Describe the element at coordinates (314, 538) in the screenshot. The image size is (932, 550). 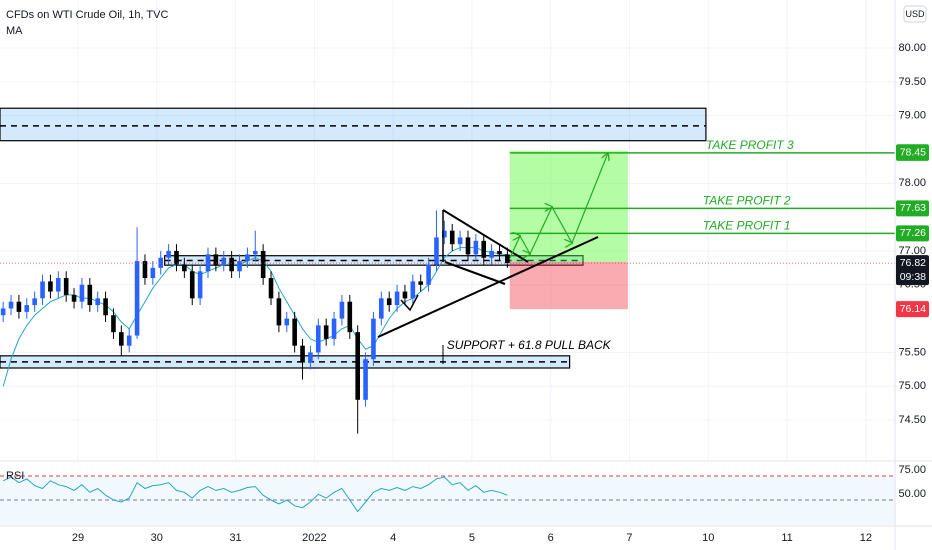
I see `x-tick-label: 2022` at that location.